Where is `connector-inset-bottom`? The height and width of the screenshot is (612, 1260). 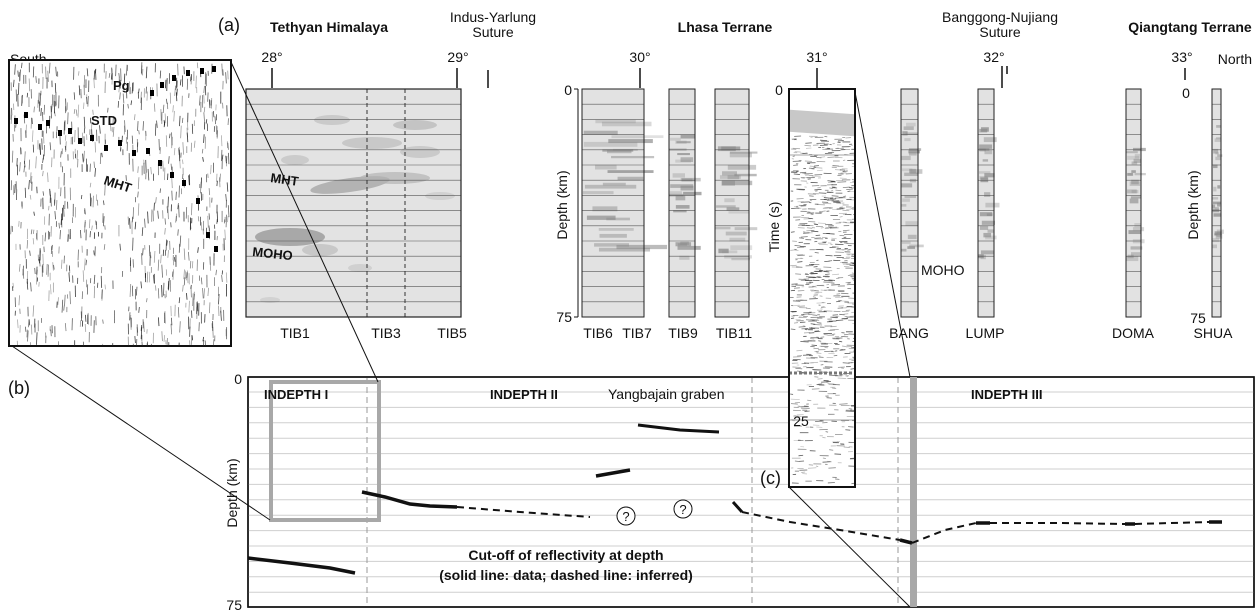
connector-inset-bottom is located at coordinates (141, 433).